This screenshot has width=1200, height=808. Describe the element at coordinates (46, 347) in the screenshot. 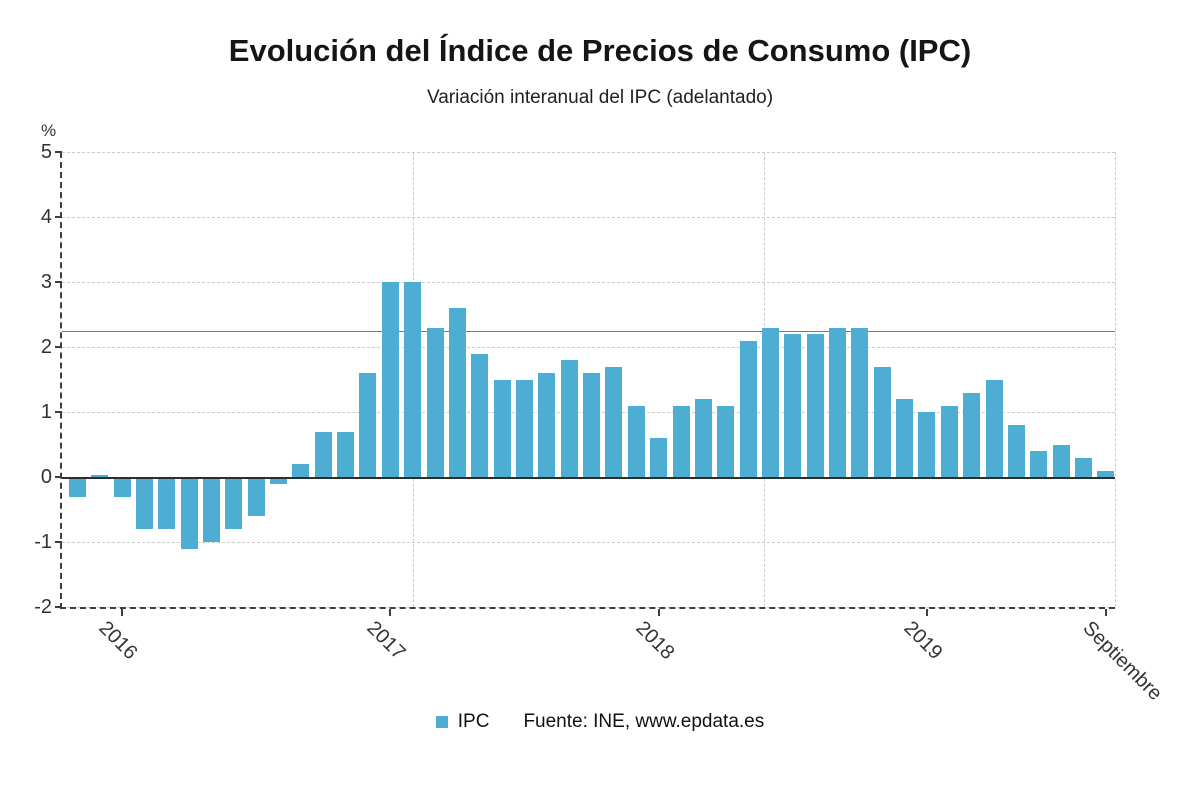

I see `y-axis-tick-label: 2` at that location.